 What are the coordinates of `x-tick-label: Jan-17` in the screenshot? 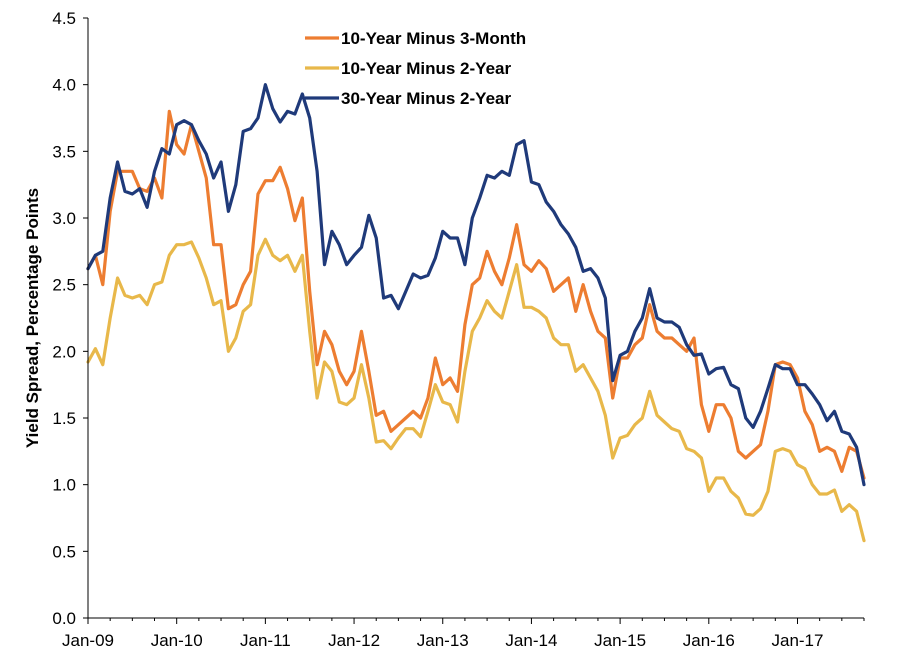 It's located at (797, 640).